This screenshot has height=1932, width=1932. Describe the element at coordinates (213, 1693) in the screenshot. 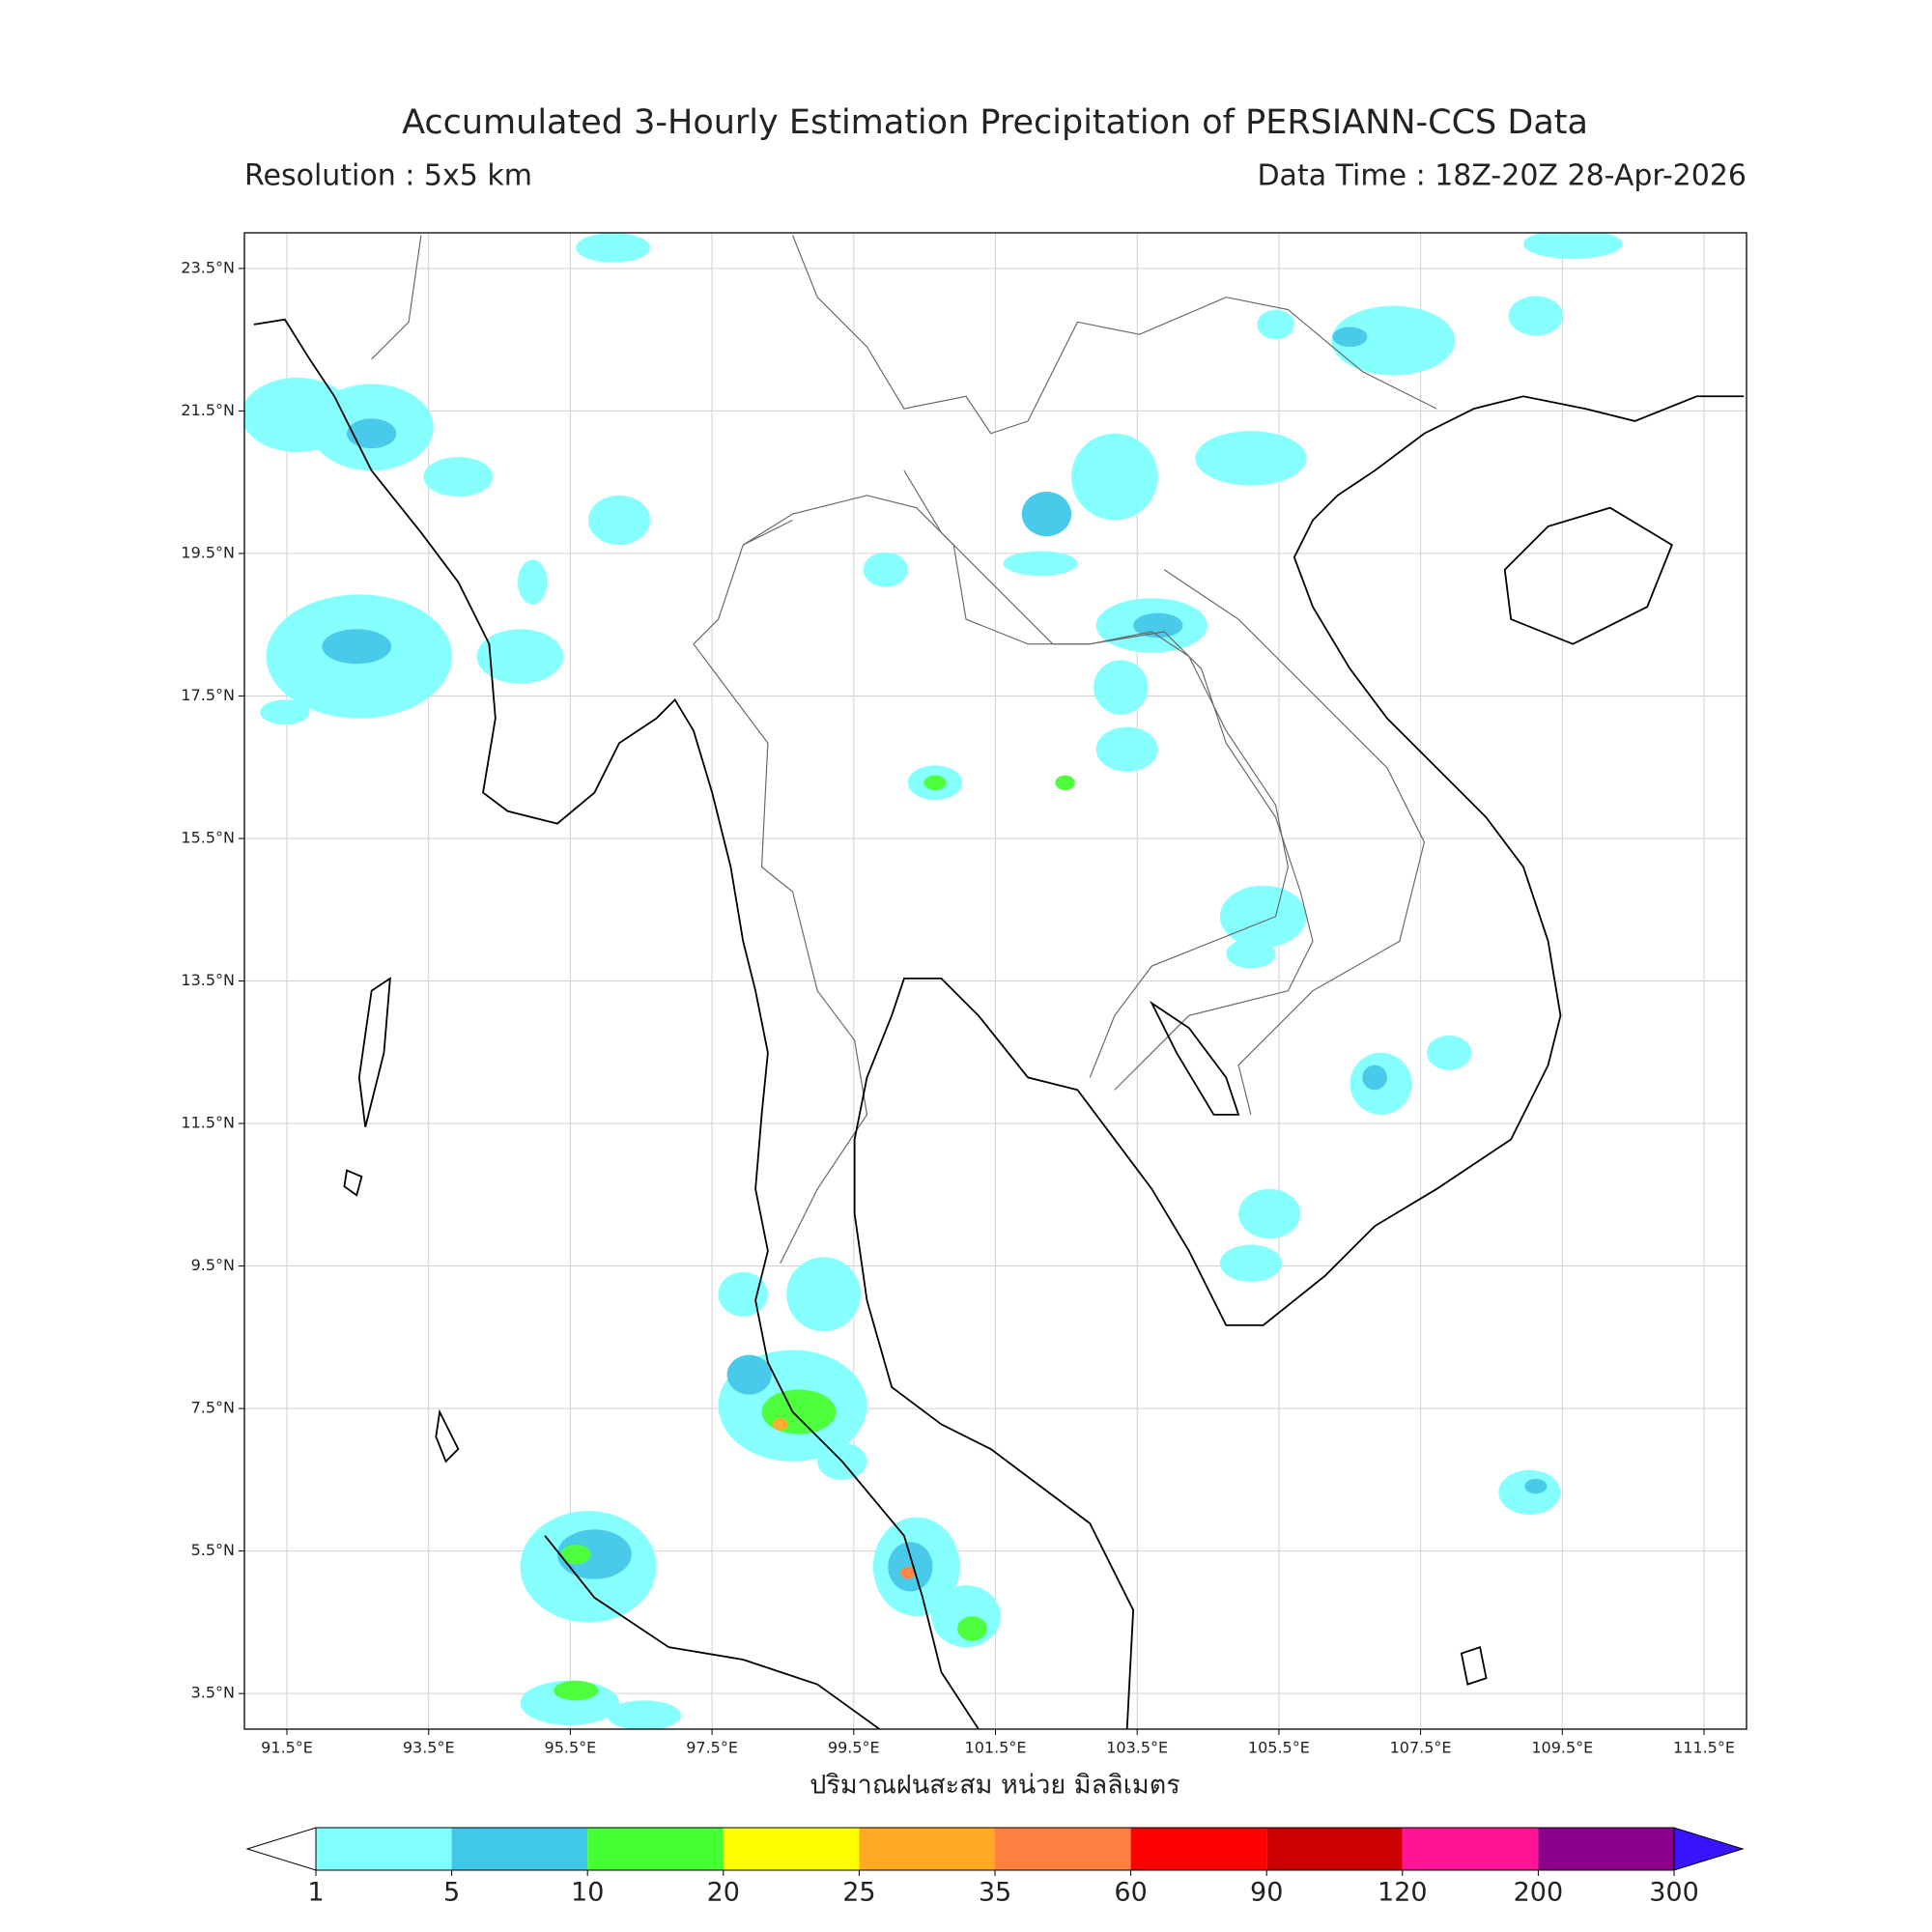

I see `y-tick-label: 3.5°N` at that location.